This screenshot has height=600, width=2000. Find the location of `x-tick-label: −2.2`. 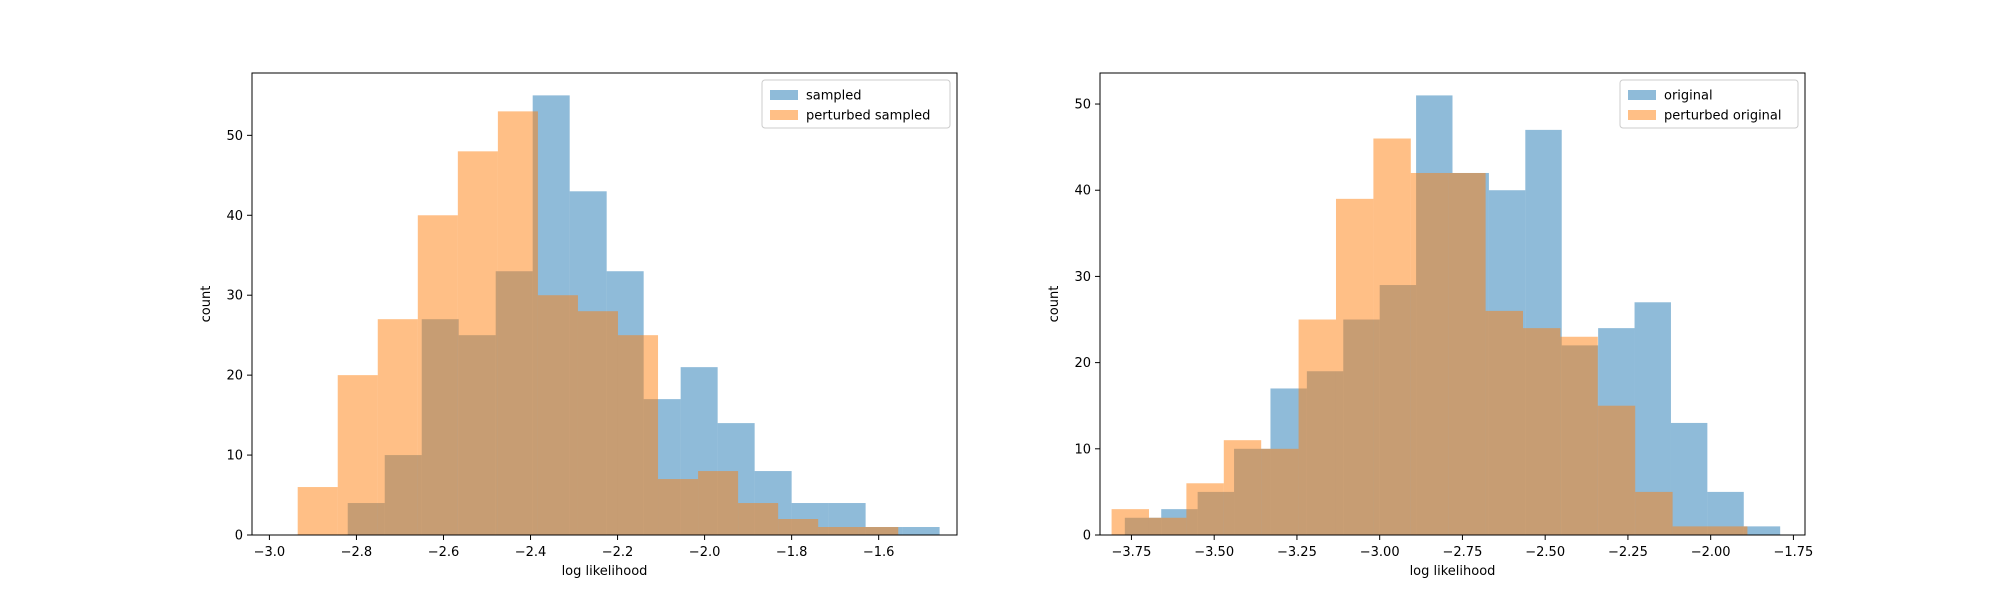

x-tick-label: −2.2 is located at coordinates (618, 552).